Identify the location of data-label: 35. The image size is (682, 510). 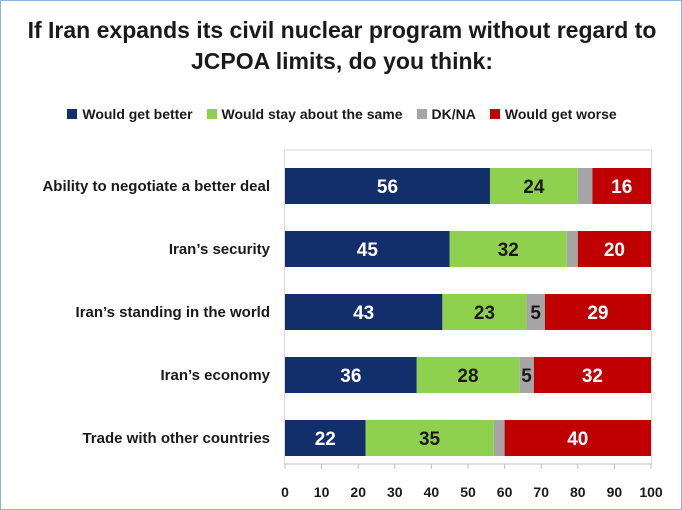
(430, 439).